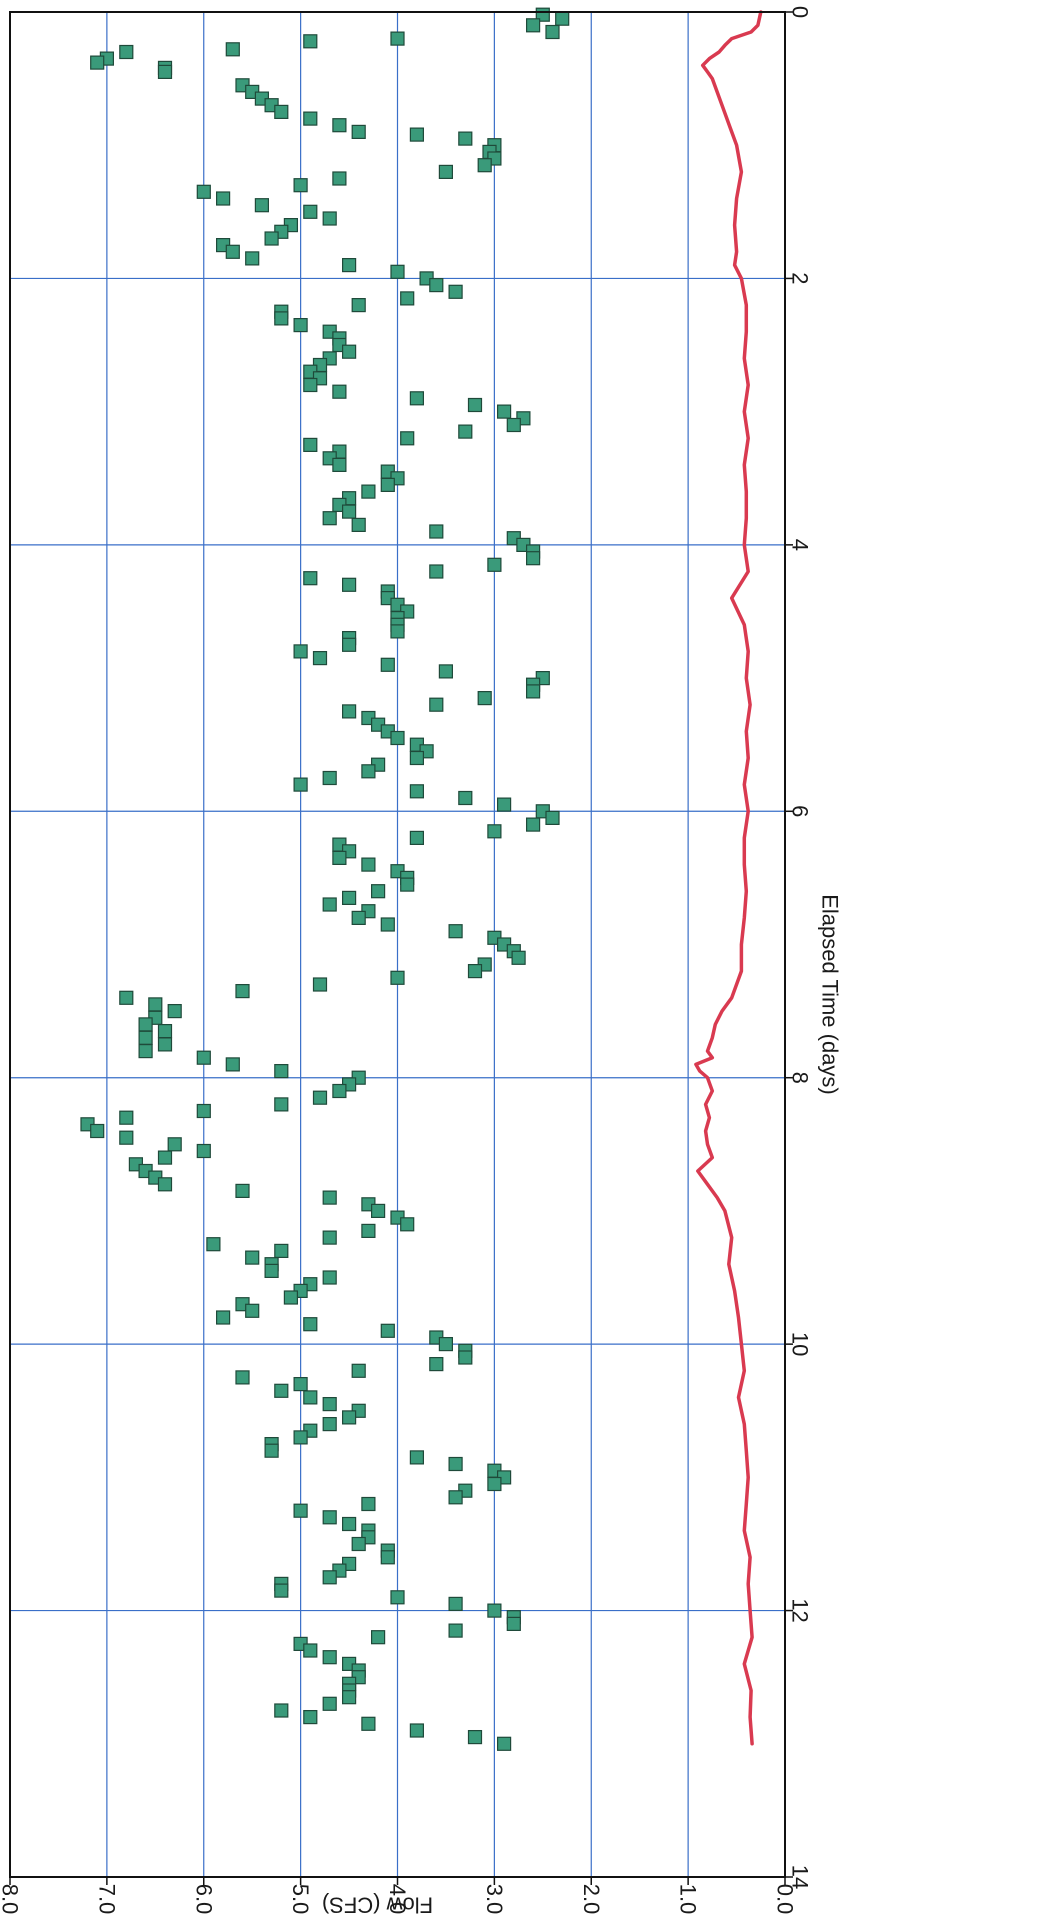 The width and height of the screenshot is (1039, 1921). Describe the element at coordinates (800, 278) in the screenshot. I see `x-tick-label-1: 2` at that location.